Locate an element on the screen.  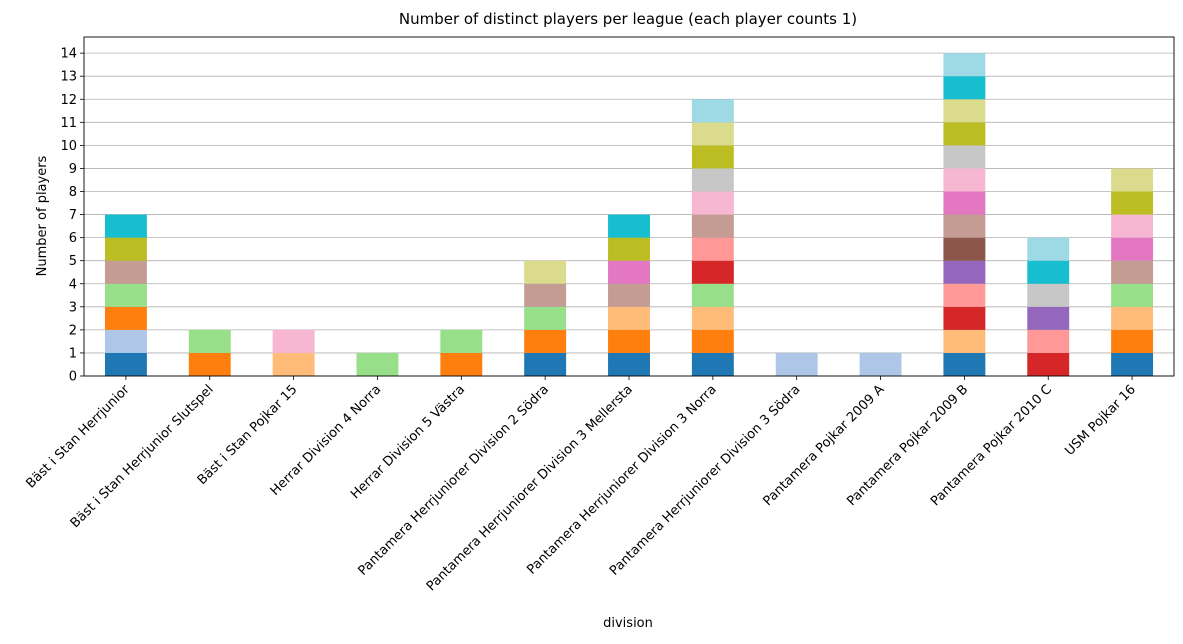
x-tick-label: Pantamera Herrjuniorer Division 2 Södra is located at coordinates (453, 480).